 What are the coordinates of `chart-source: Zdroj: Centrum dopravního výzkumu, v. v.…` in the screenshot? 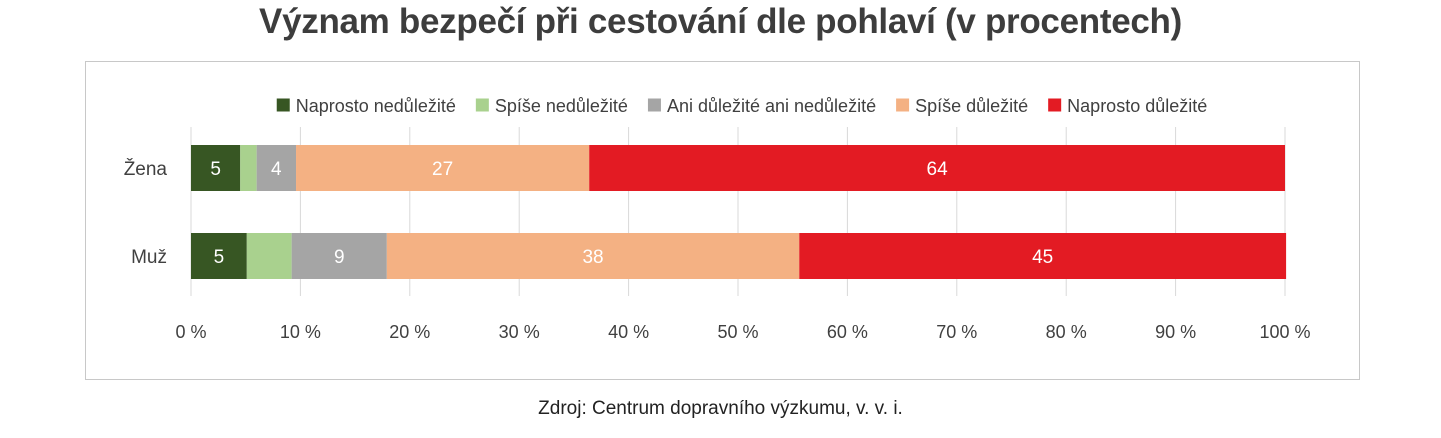 It's located at (720, 408).